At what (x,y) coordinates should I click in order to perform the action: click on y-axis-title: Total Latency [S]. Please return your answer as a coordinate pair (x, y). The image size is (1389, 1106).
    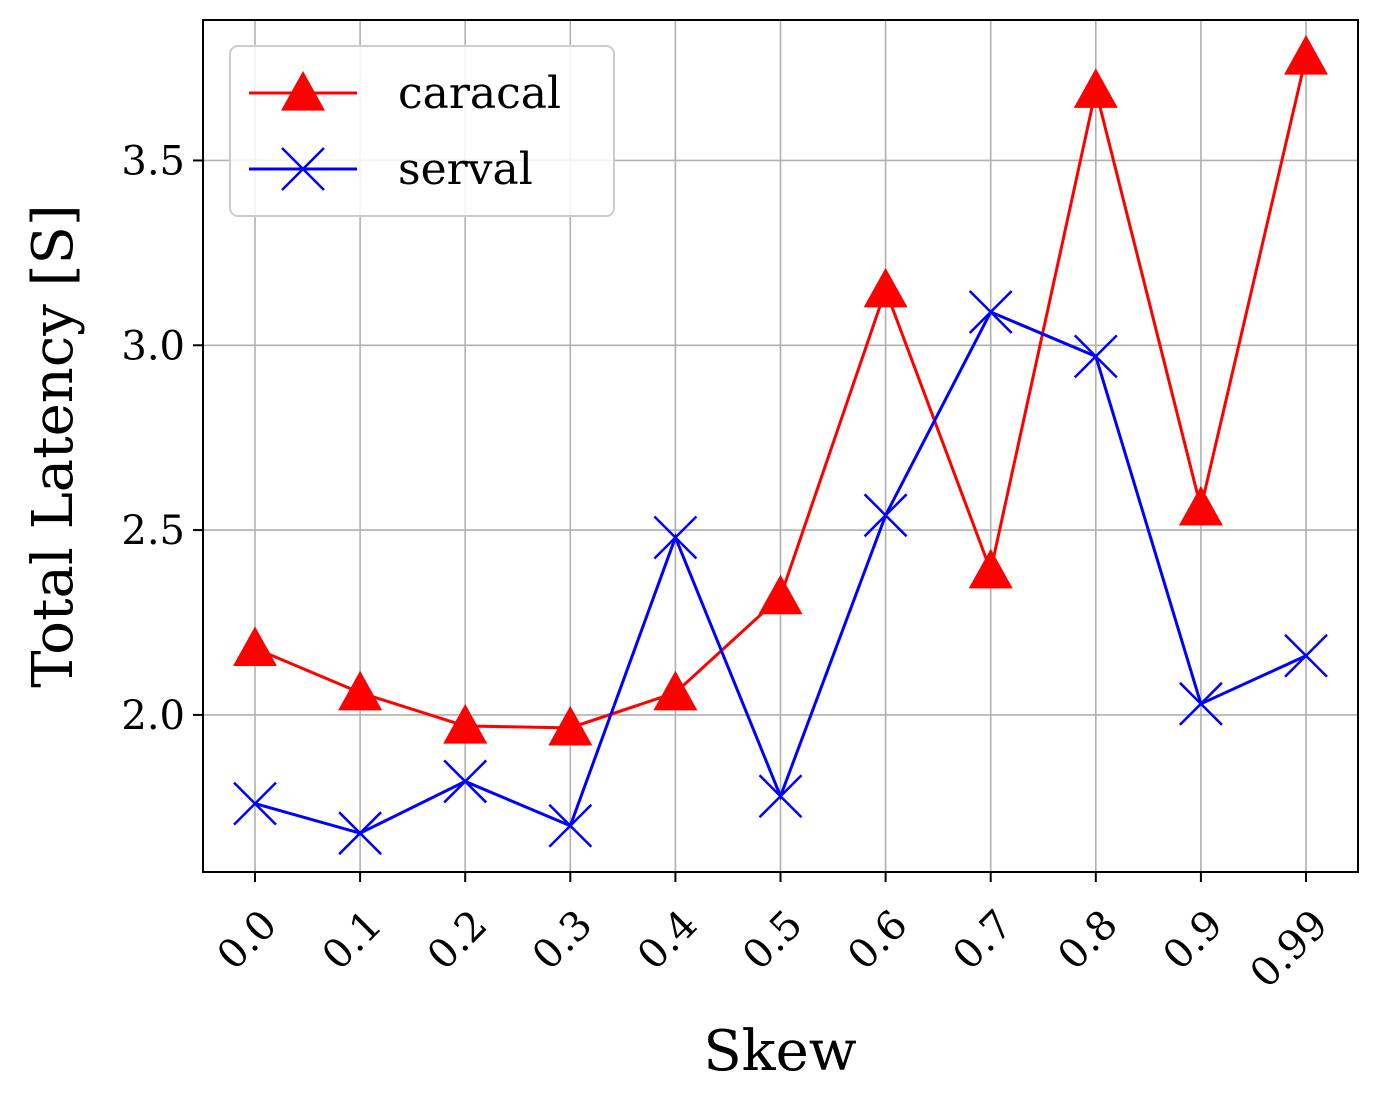
    Looking at the image, I should click on (53, 445).